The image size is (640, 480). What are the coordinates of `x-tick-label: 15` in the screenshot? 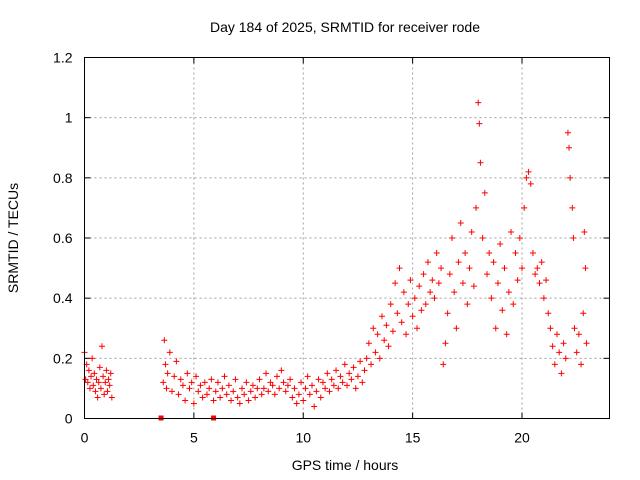 It's located at (413, 438).